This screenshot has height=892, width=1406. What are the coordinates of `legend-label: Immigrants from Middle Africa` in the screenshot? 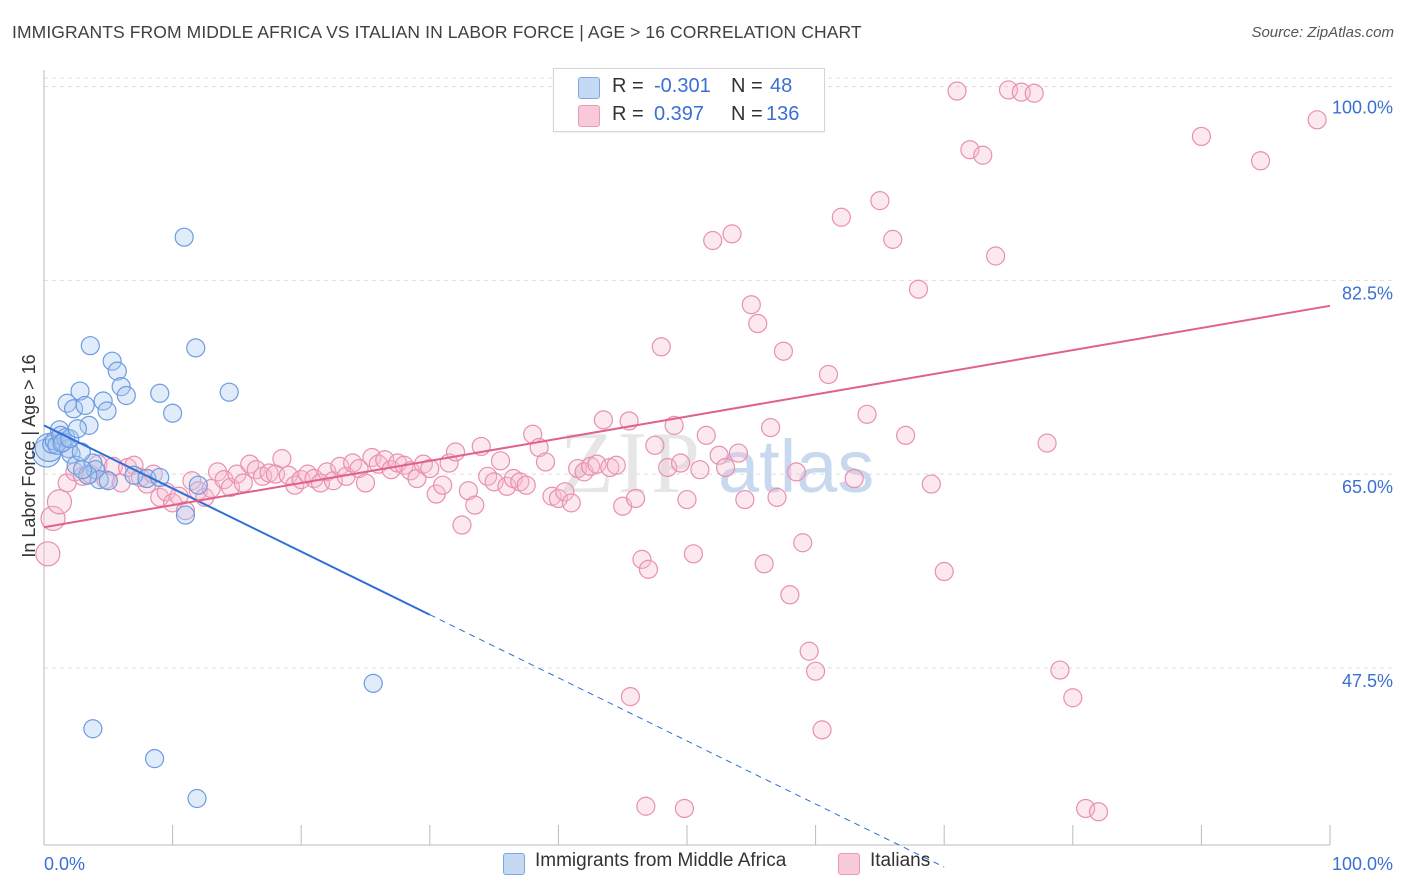 It's located at (661, 860).